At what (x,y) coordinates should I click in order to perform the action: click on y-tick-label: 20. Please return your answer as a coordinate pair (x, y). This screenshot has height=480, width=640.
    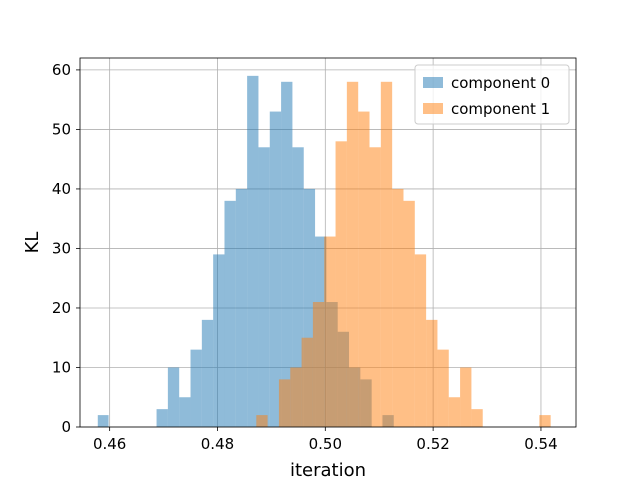
    Looking at the image, I should click on (61, 308).